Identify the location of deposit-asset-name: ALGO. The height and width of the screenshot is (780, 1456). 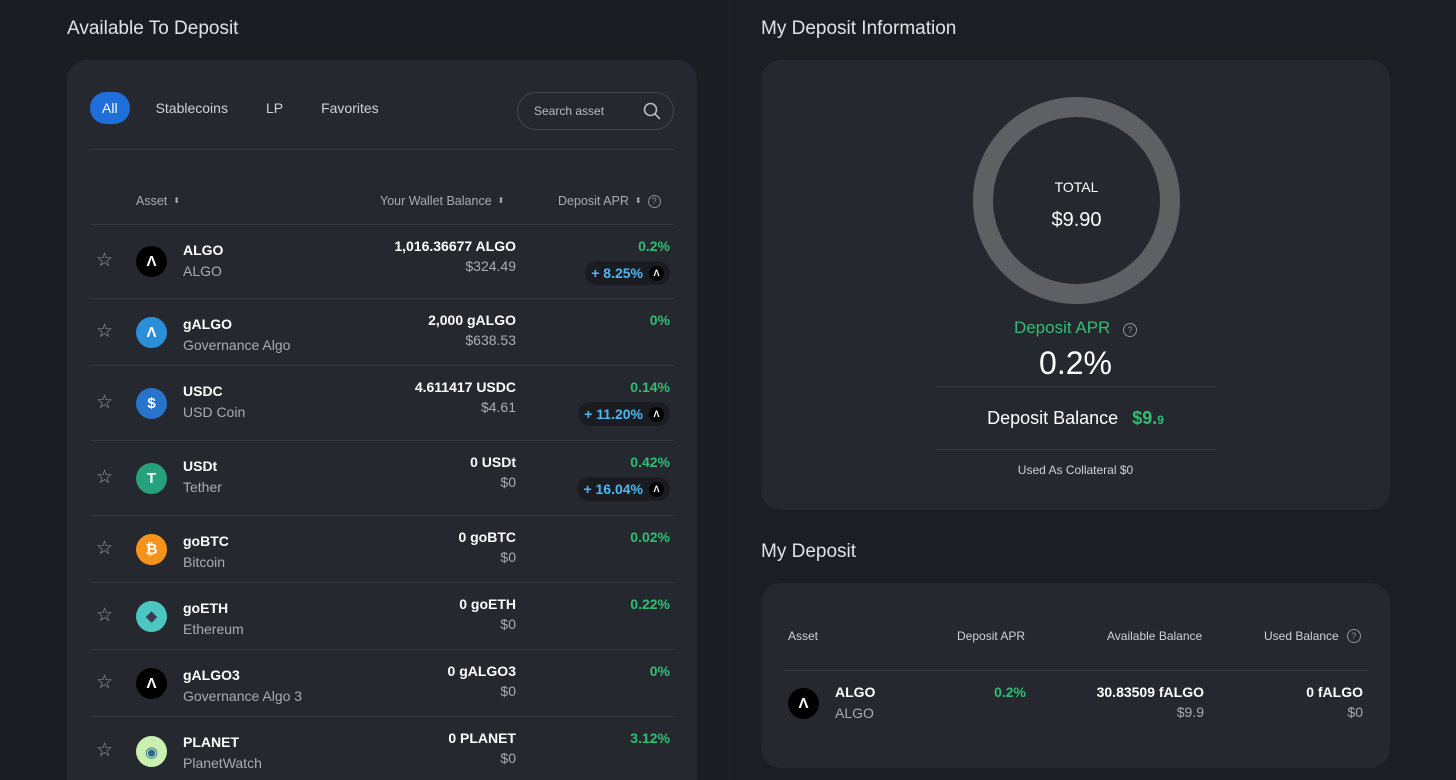
(854, 713).